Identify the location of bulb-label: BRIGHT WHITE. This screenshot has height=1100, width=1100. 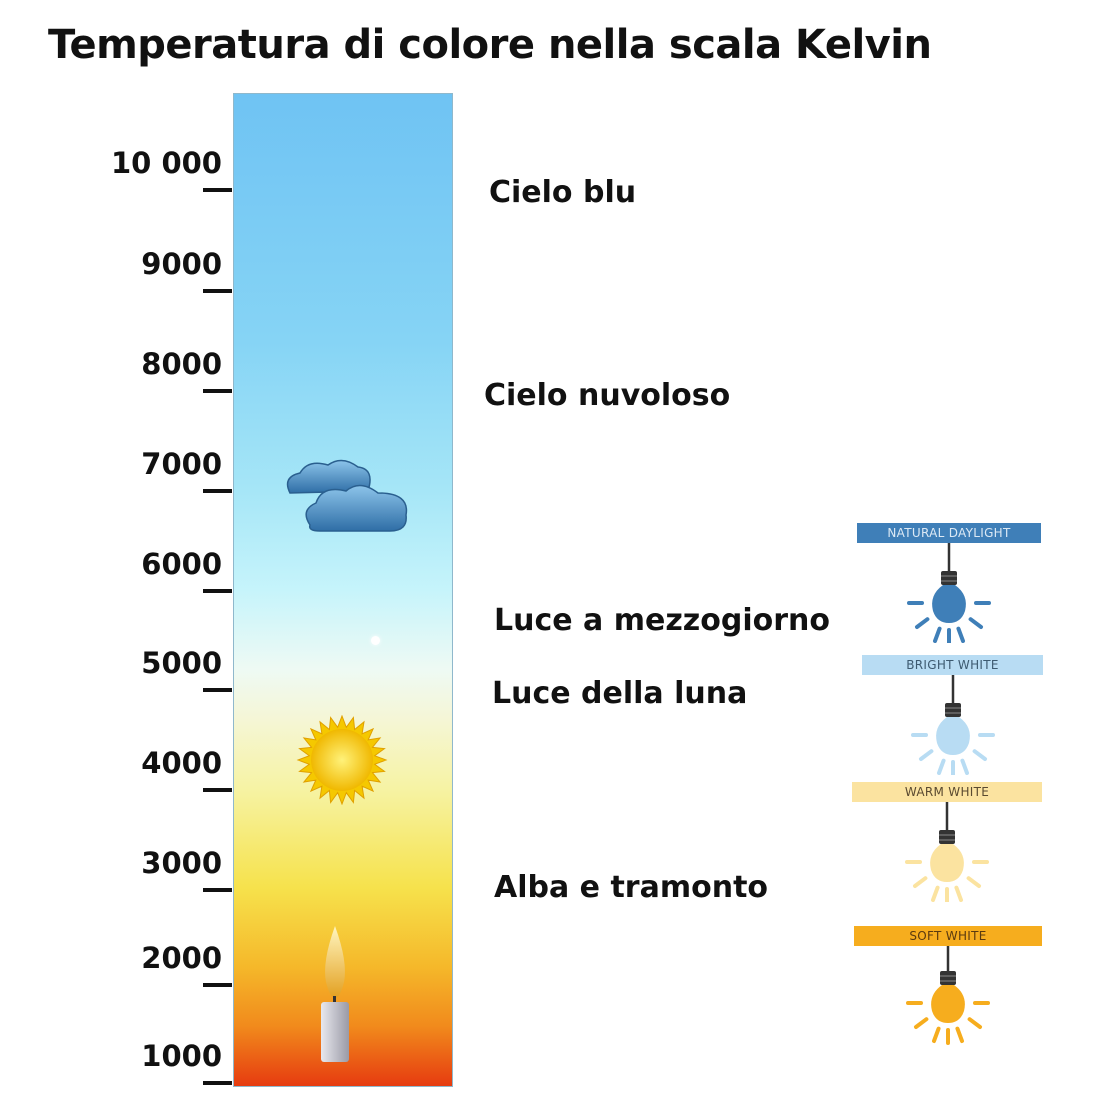
(952, 665).